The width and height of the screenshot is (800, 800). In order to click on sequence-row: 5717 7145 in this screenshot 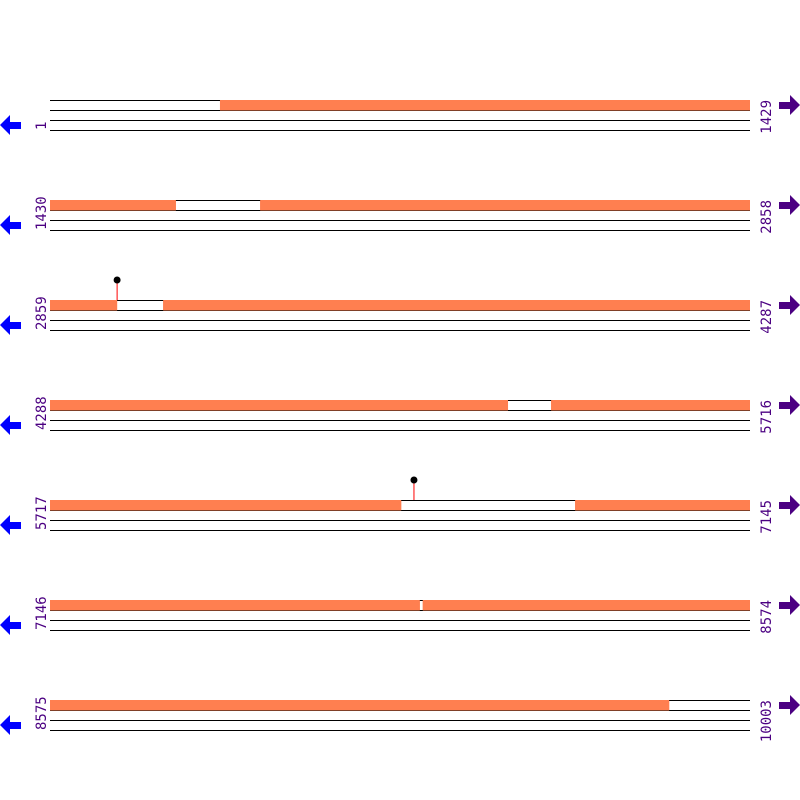, I will do `click(400, 505)`.